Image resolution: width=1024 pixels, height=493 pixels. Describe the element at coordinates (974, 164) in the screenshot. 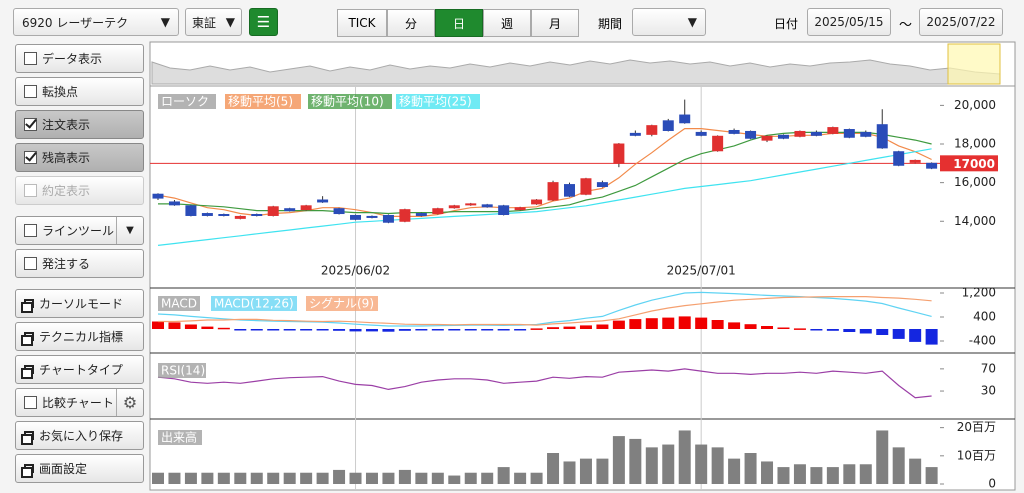

I see `price-line-label: 17000` at that location.